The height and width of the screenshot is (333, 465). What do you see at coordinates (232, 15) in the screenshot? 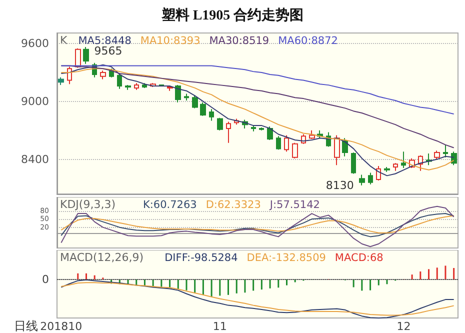
I see `chart-title: 塑料 L1905 合约走势图` at bounding box center [232, 15].